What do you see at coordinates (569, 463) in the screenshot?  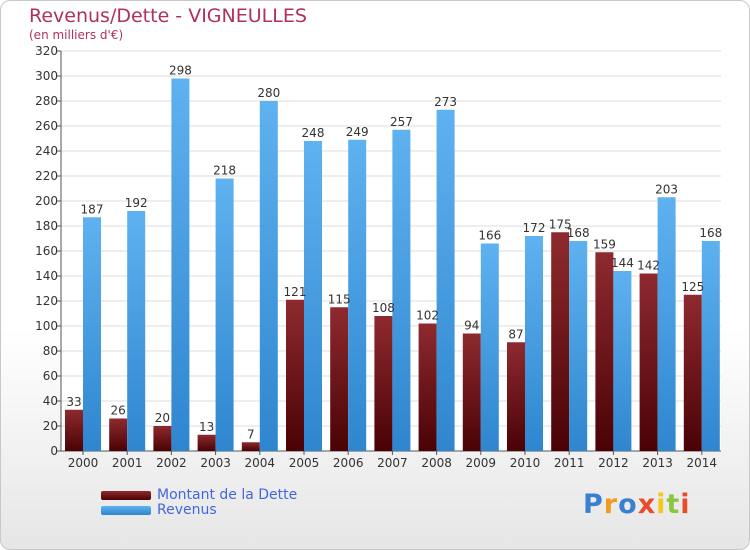 I see `x-tick-label: 2011` at bounding box center [569, 463].